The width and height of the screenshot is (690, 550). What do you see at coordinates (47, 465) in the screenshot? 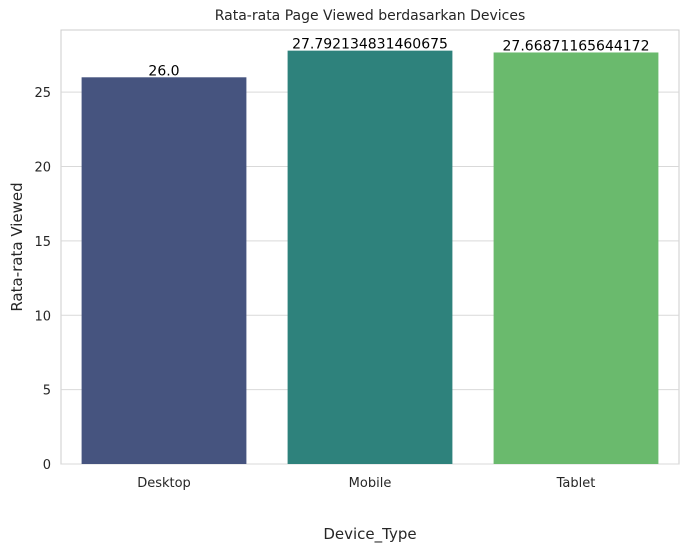
I see `y-tick-label: 0` at bounding box center [47, 465].